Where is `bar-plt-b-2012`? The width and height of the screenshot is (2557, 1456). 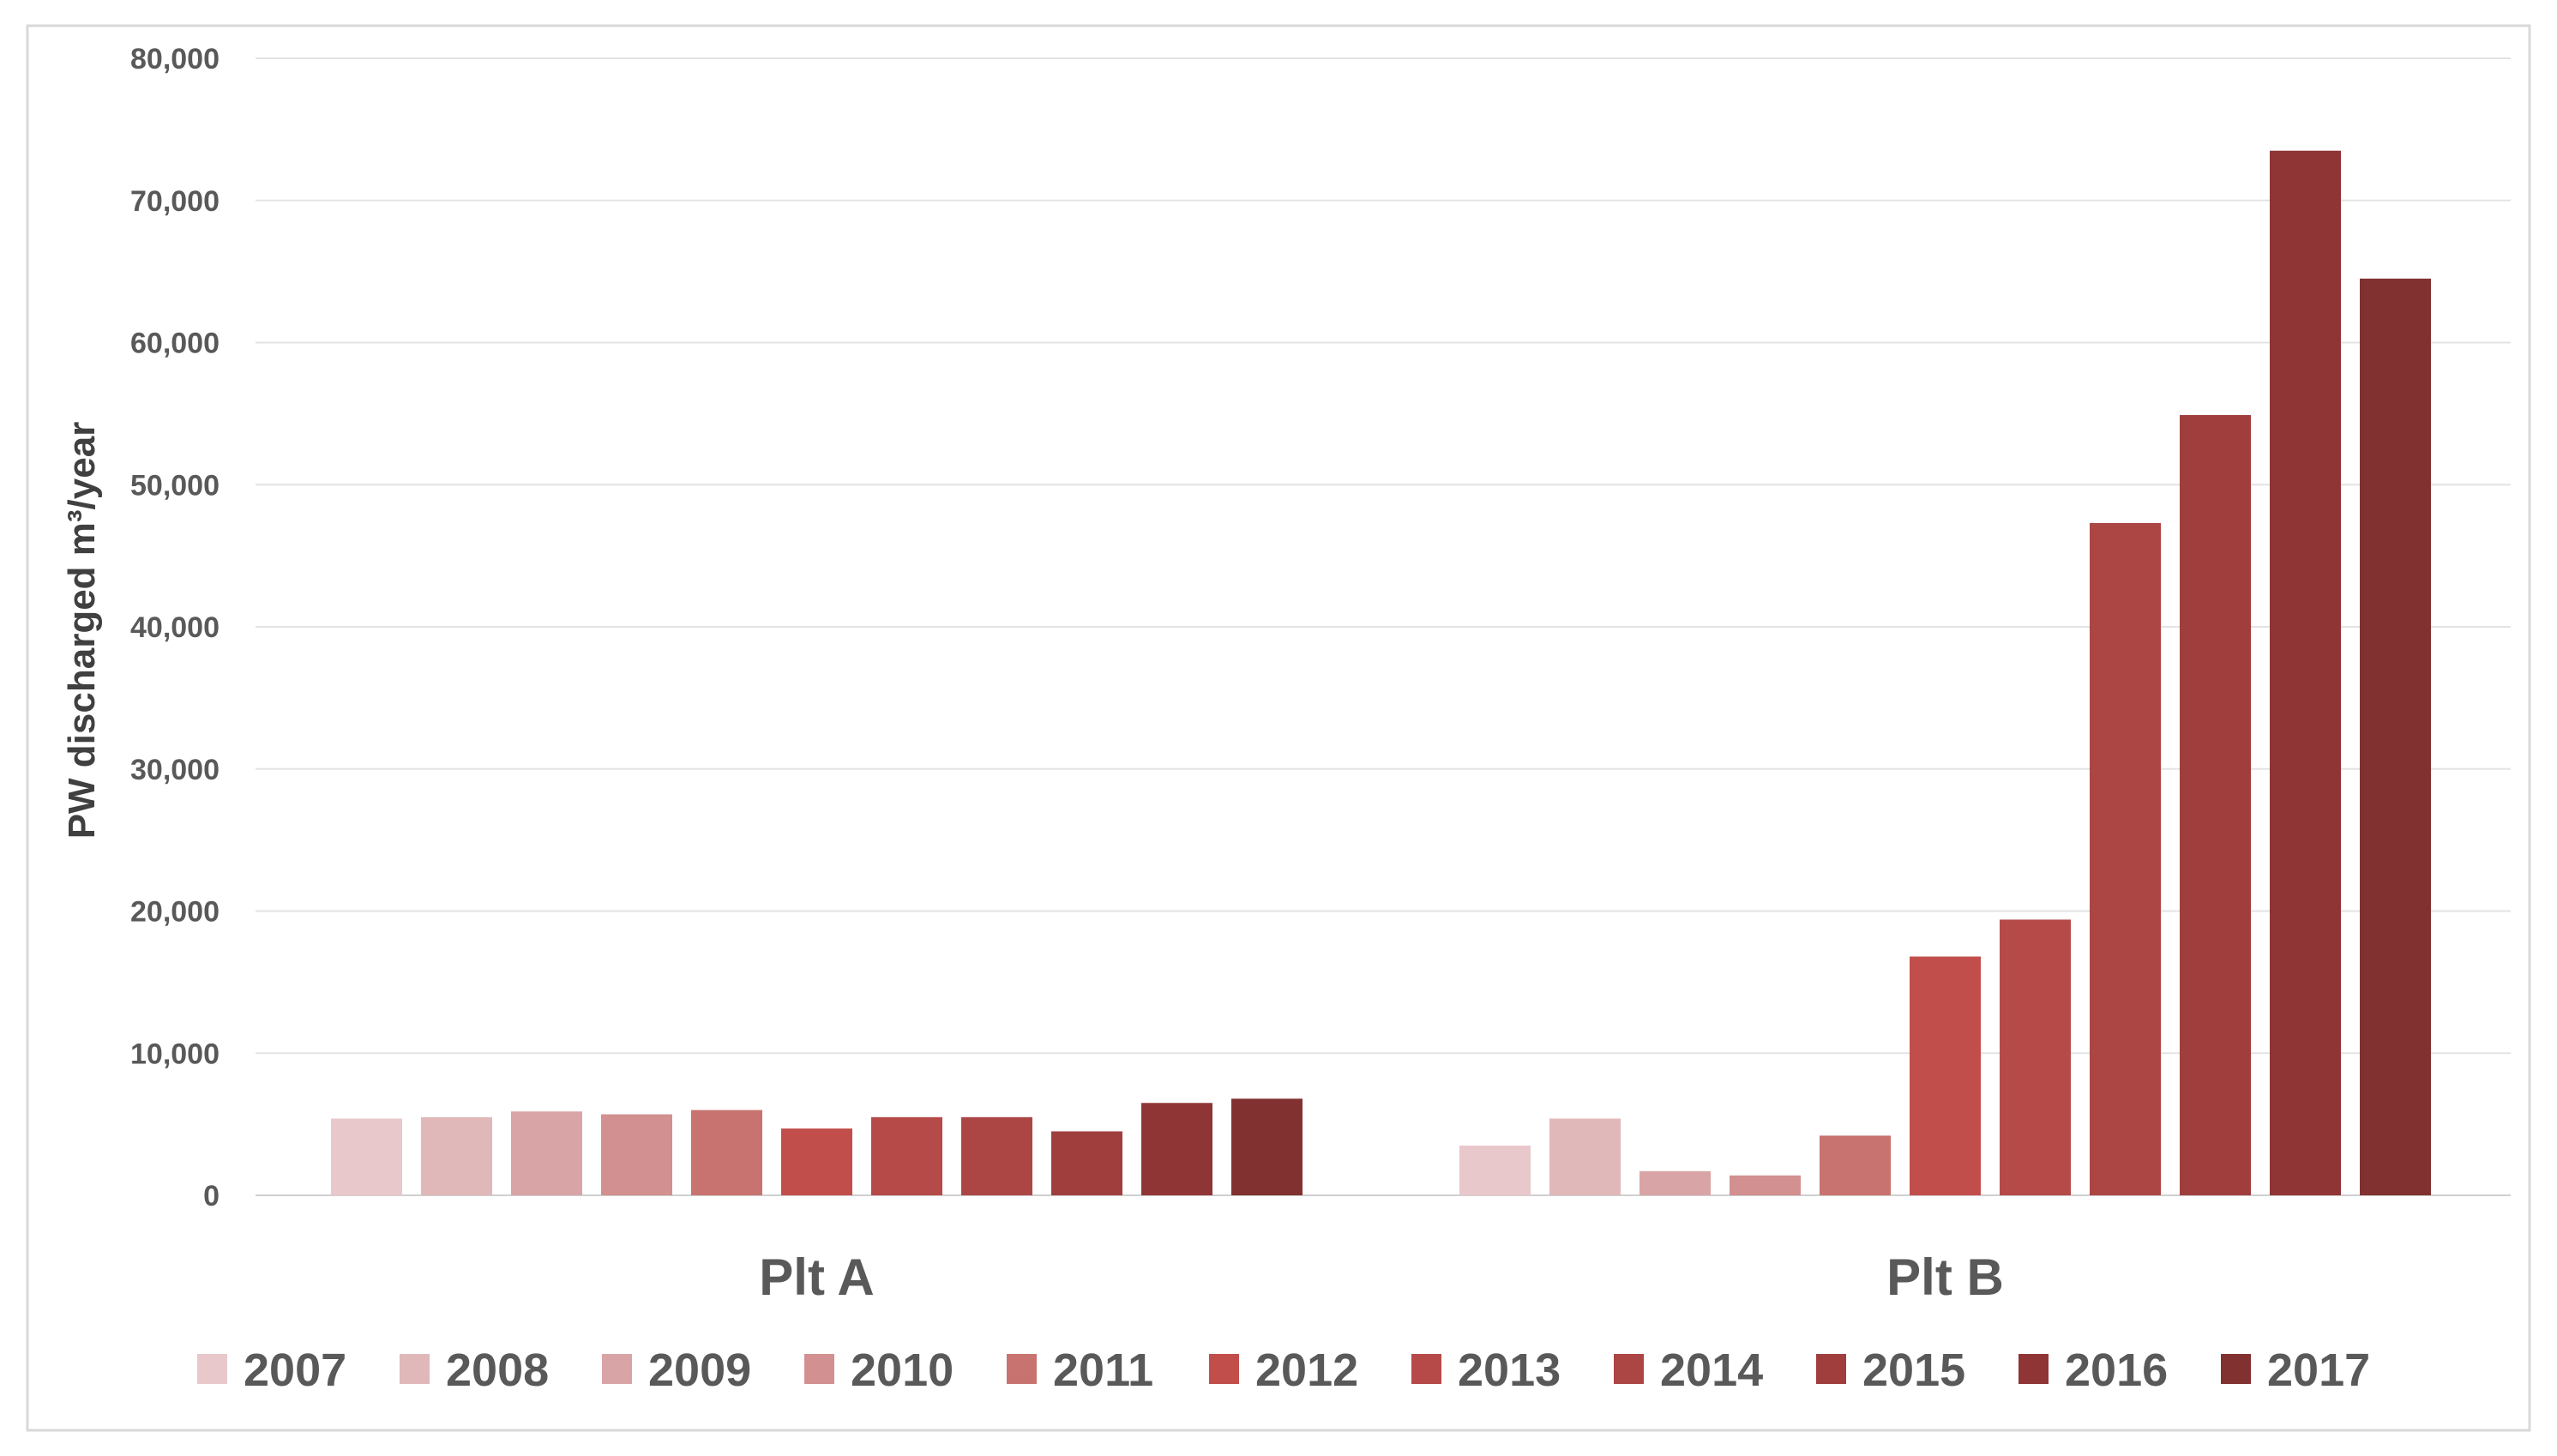
bar-plt-b-2012 is located at coordinates (1946, 1075).